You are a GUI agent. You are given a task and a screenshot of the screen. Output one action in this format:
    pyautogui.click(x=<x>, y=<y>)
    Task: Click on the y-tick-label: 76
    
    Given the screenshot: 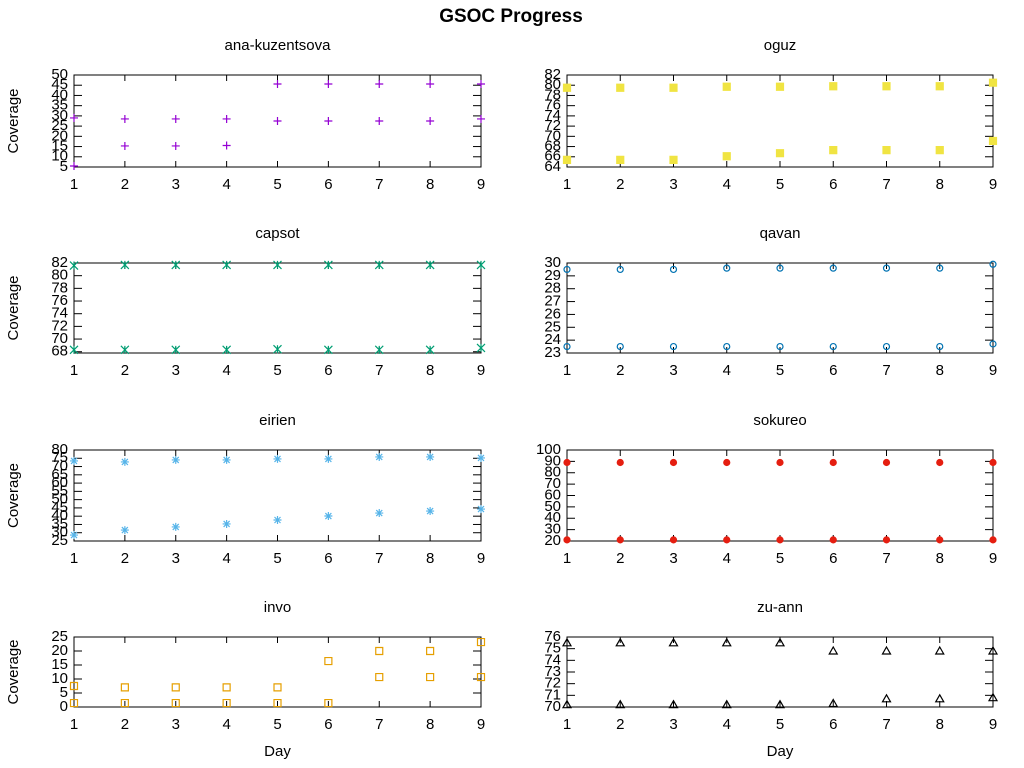 What is the action you would take?
    pyautogui.click(x=552, y=105)
    